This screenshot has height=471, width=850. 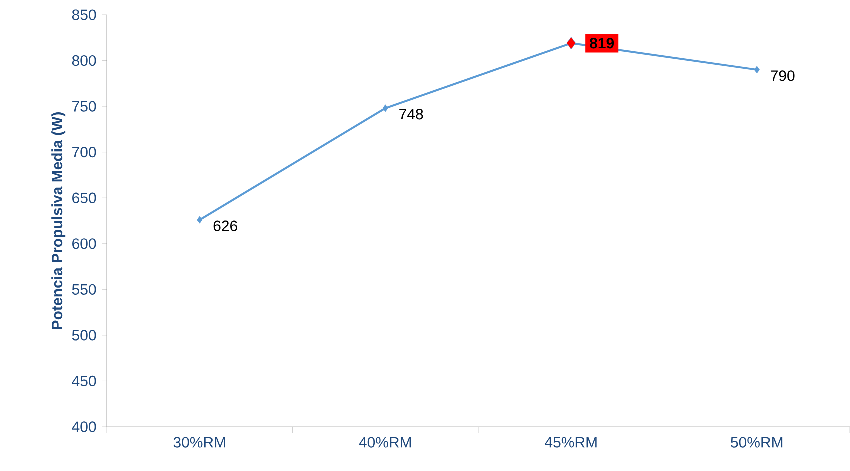 What do you see at coordinates (783, 76) in the screenshot?
I see `data-label: 790` at bounding box center [783, 76].